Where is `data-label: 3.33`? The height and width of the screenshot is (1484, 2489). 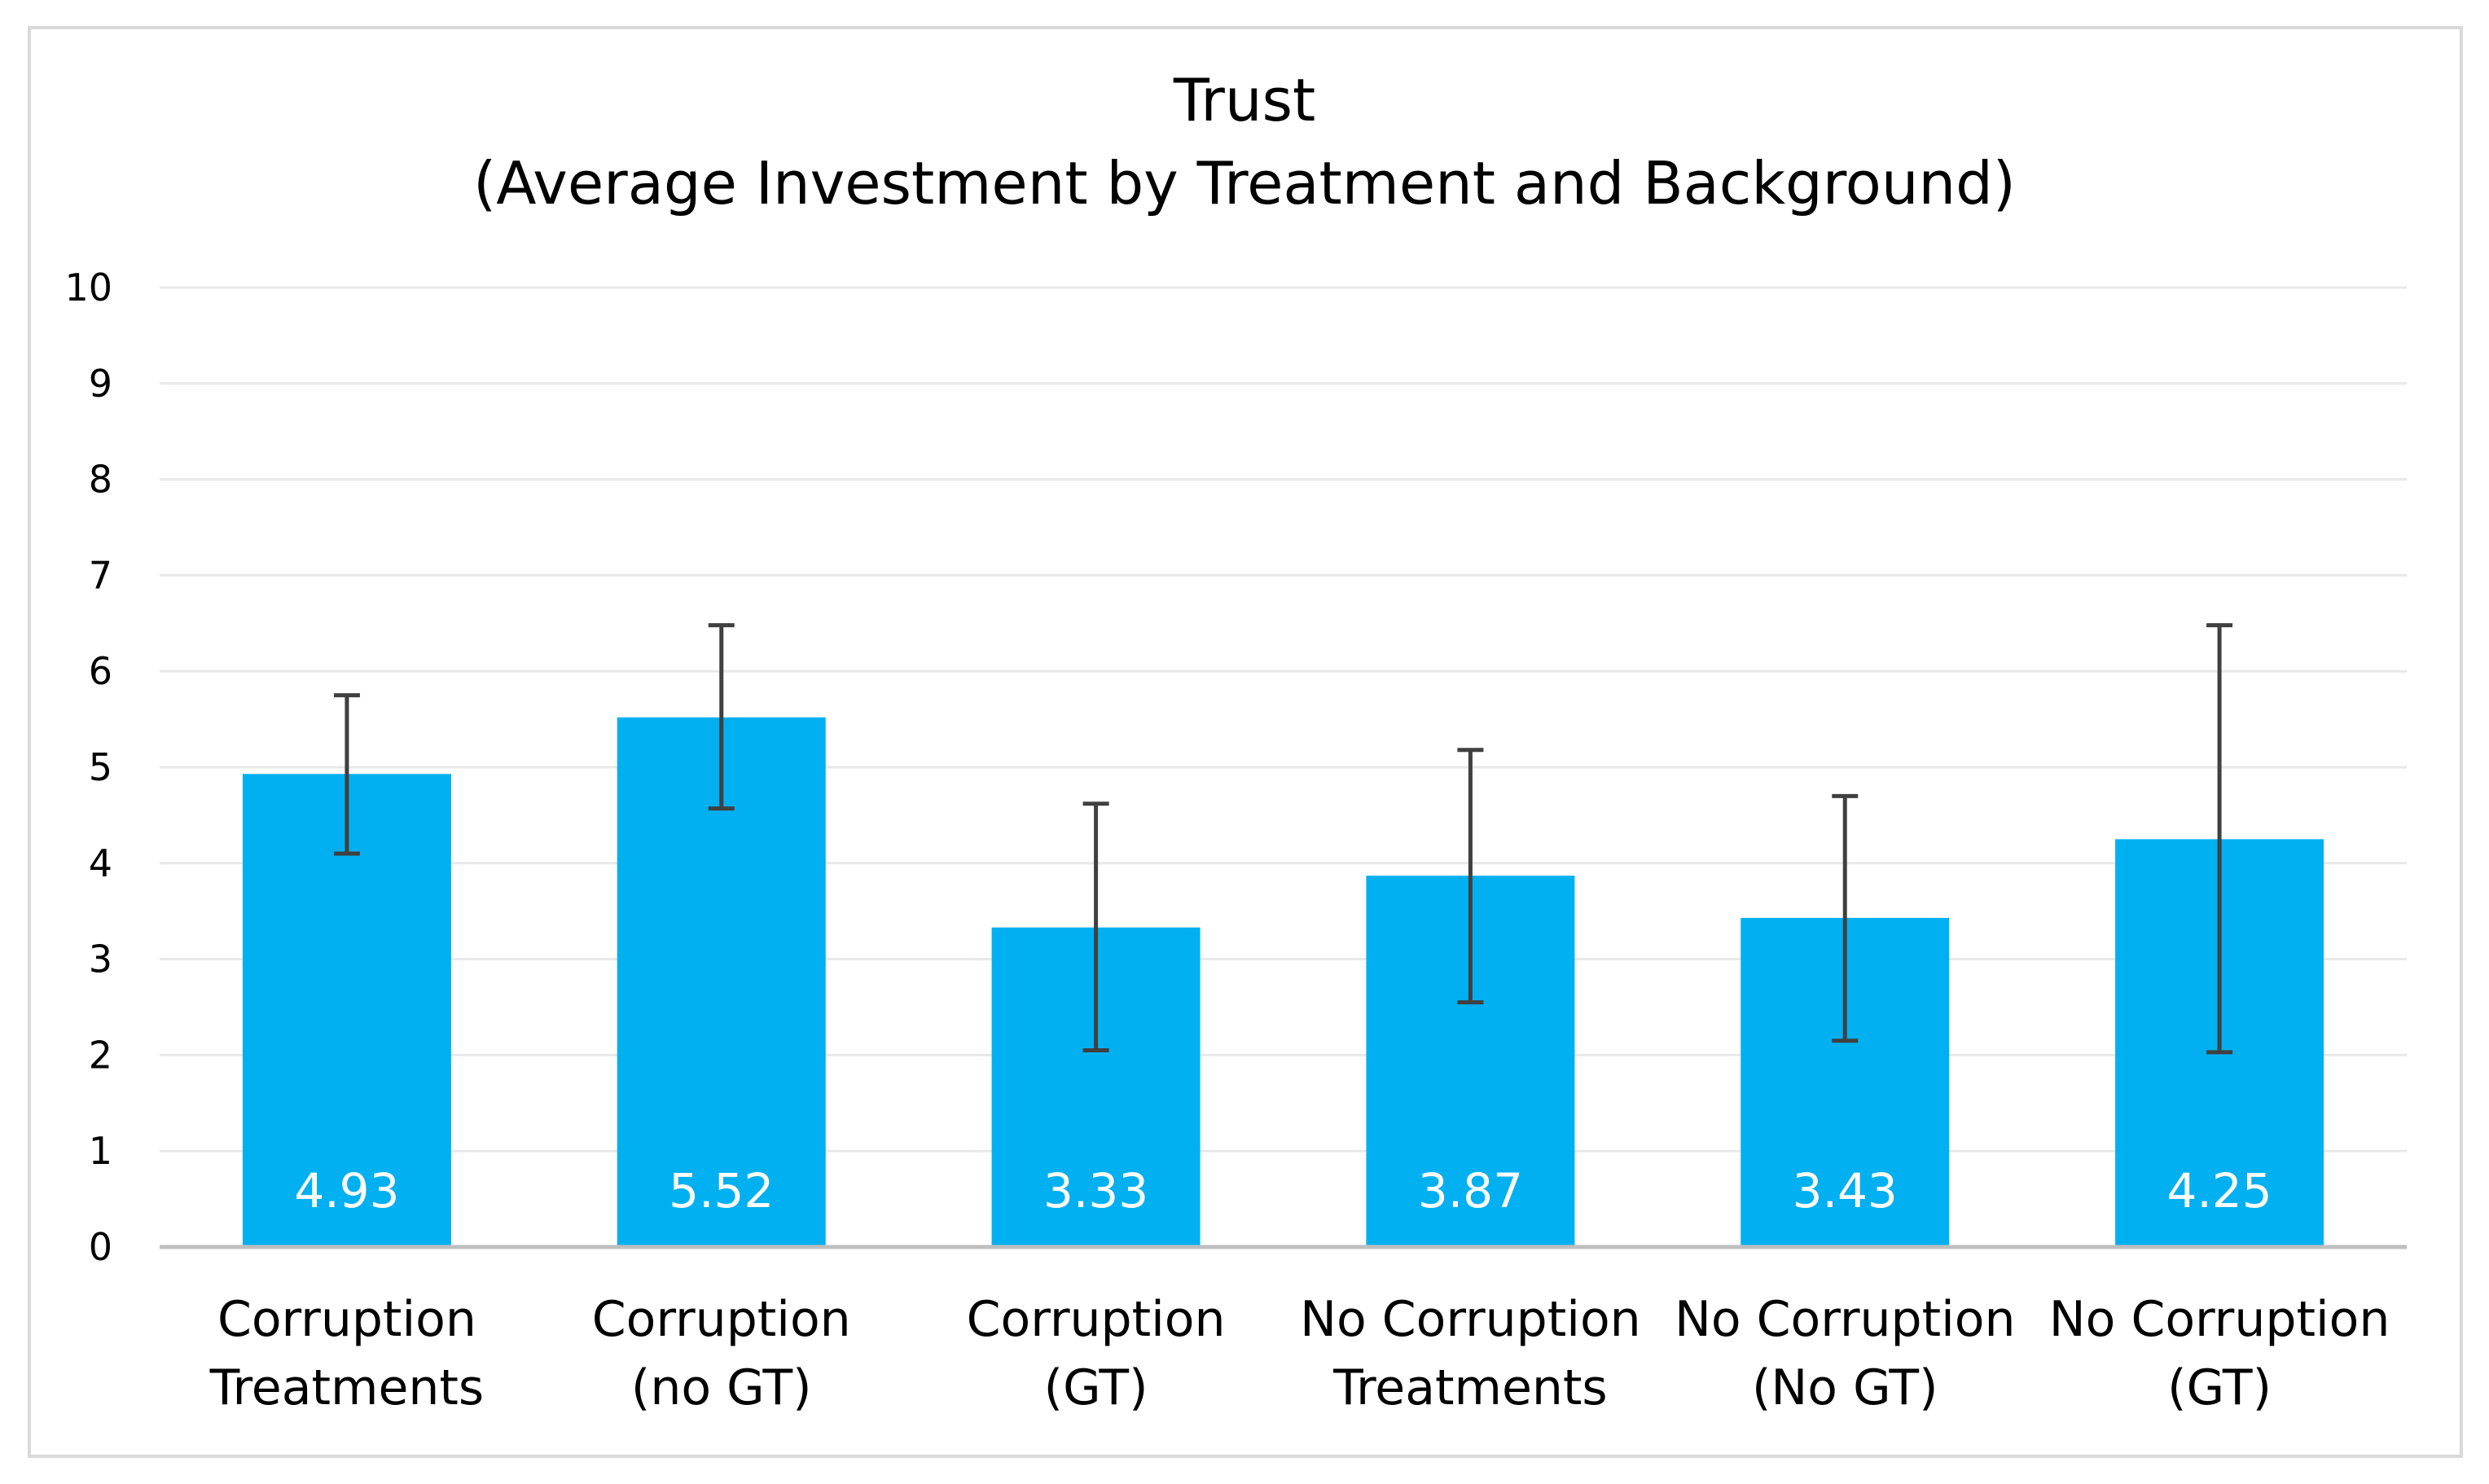
data-label: 3.33 is located at coordinates (1095, 1190).